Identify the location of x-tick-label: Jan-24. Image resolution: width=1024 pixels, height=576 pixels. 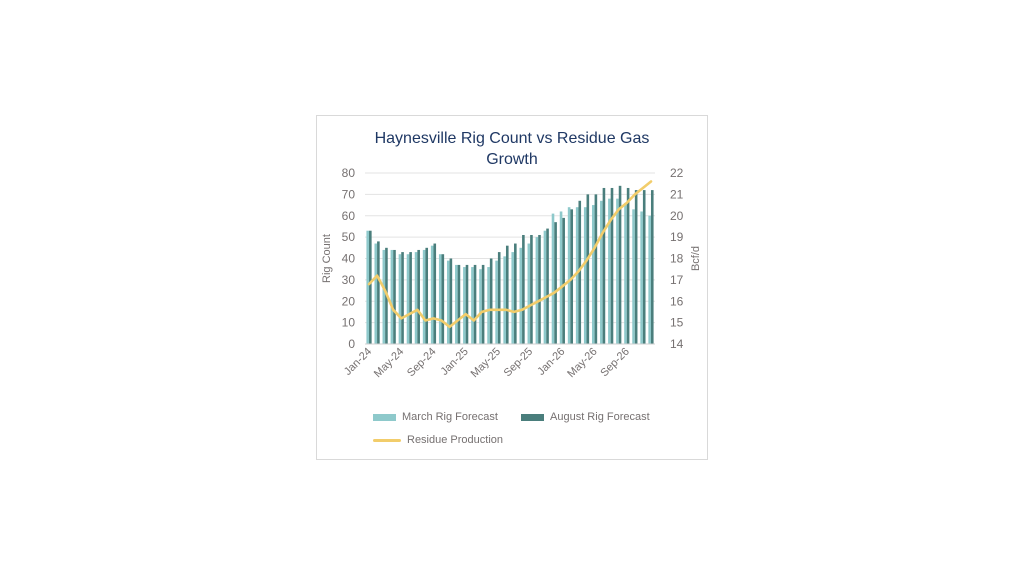
(358, 362).